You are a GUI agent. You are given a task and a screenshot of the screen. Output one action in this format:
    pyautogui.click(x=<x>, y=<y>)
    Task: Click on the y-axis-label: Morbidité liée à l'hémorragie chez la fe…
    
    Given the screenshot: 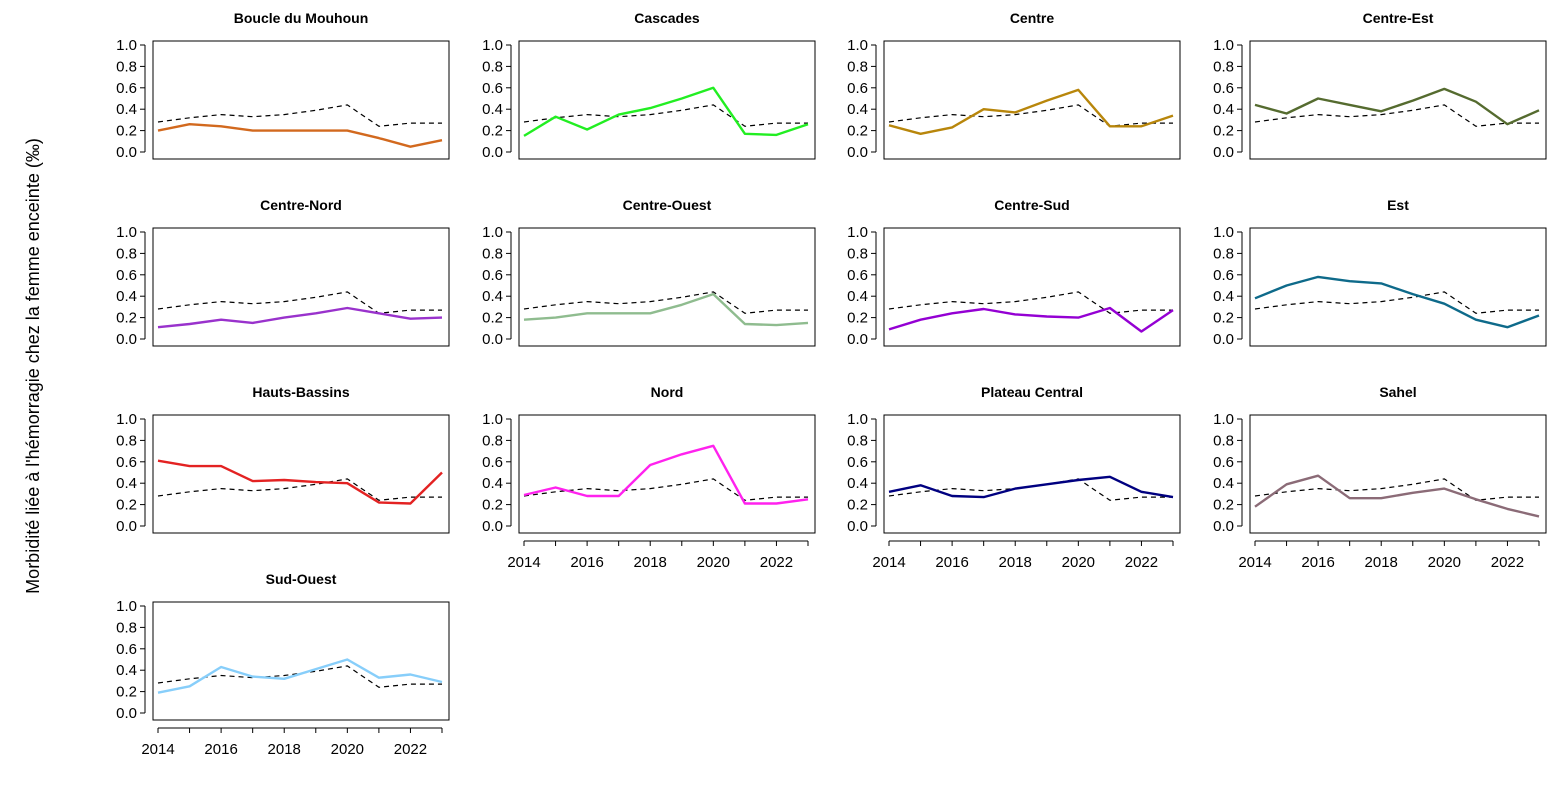 What is the action you would take?
    pyautogui.click(x=33, y=366)
    